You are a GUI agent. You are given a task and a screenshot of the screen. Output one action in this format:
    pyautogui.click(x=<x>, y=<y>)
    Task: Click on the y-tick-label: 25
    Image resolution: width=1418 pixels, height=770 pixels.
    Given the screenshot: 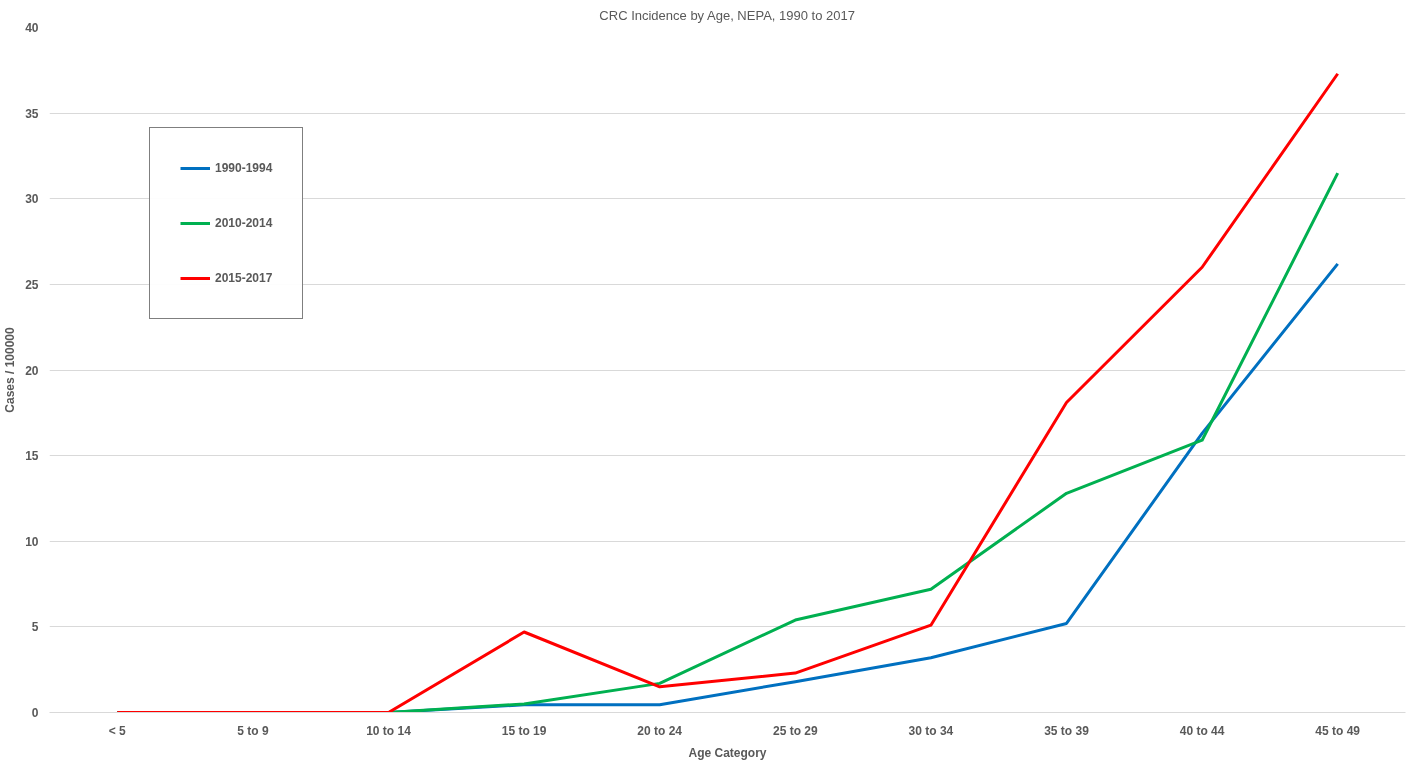 What is the action you would take?
    pyautogui.click(x=32, y=284)
    